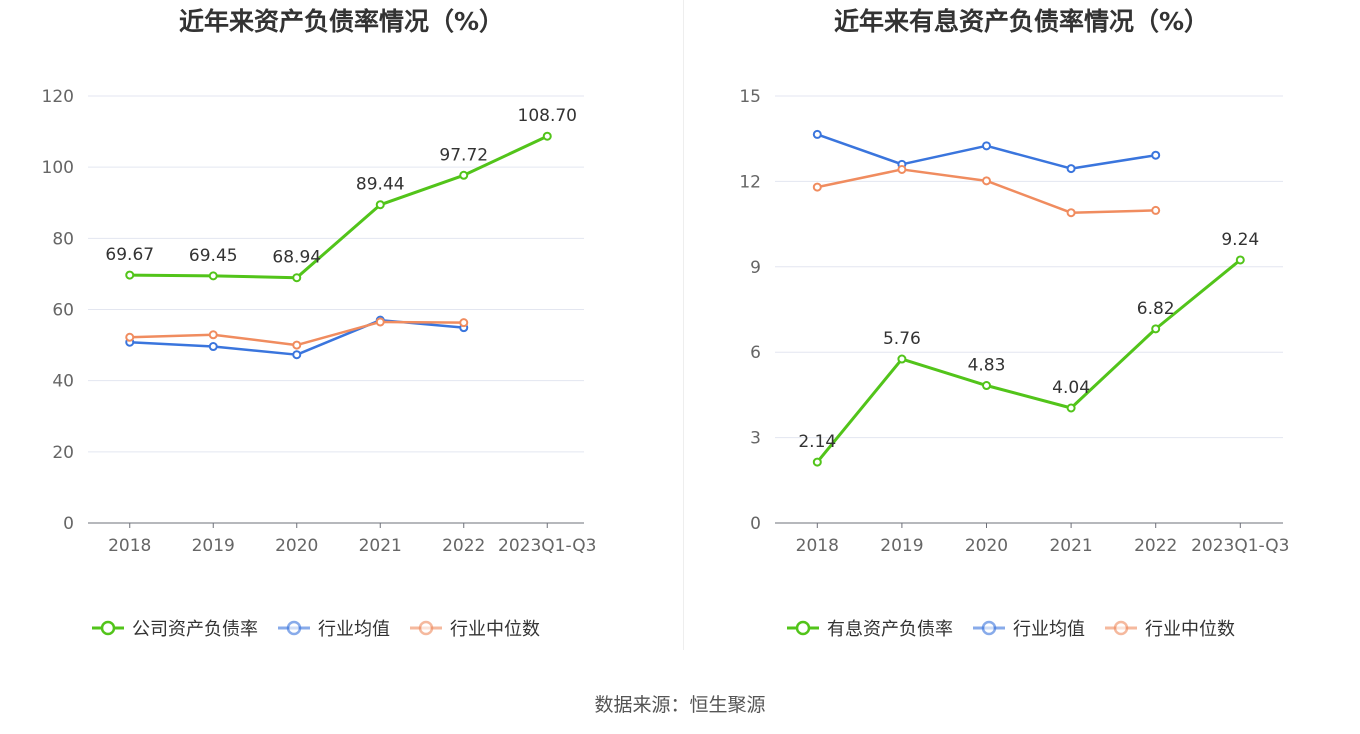 This screenshot has height=734, width=1360. I want to click on y-tick-label: 60, so click(63, 311).